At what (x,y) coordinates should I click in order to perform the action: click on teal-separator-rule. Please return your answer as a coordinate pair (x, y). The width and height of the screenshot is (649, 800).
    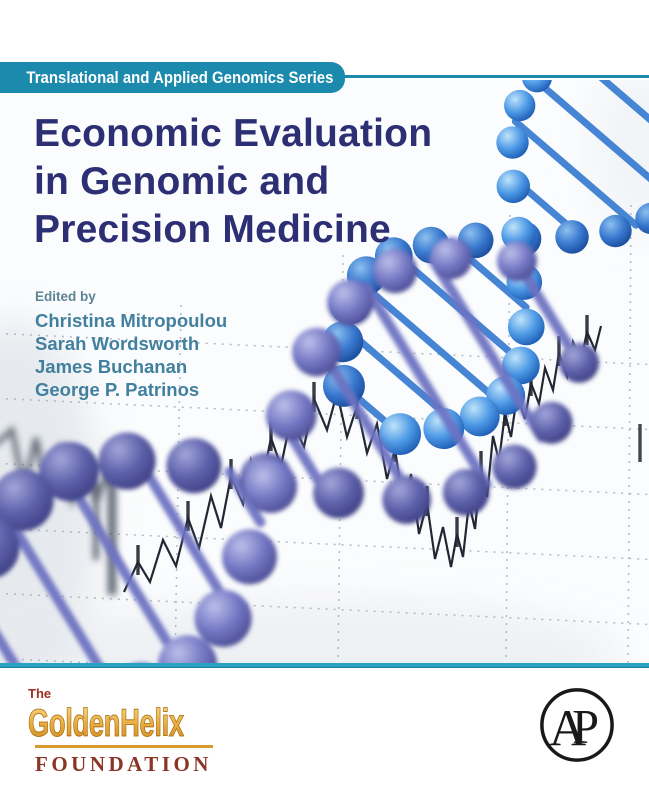
    Looking at the image, I should click on (324, 665).